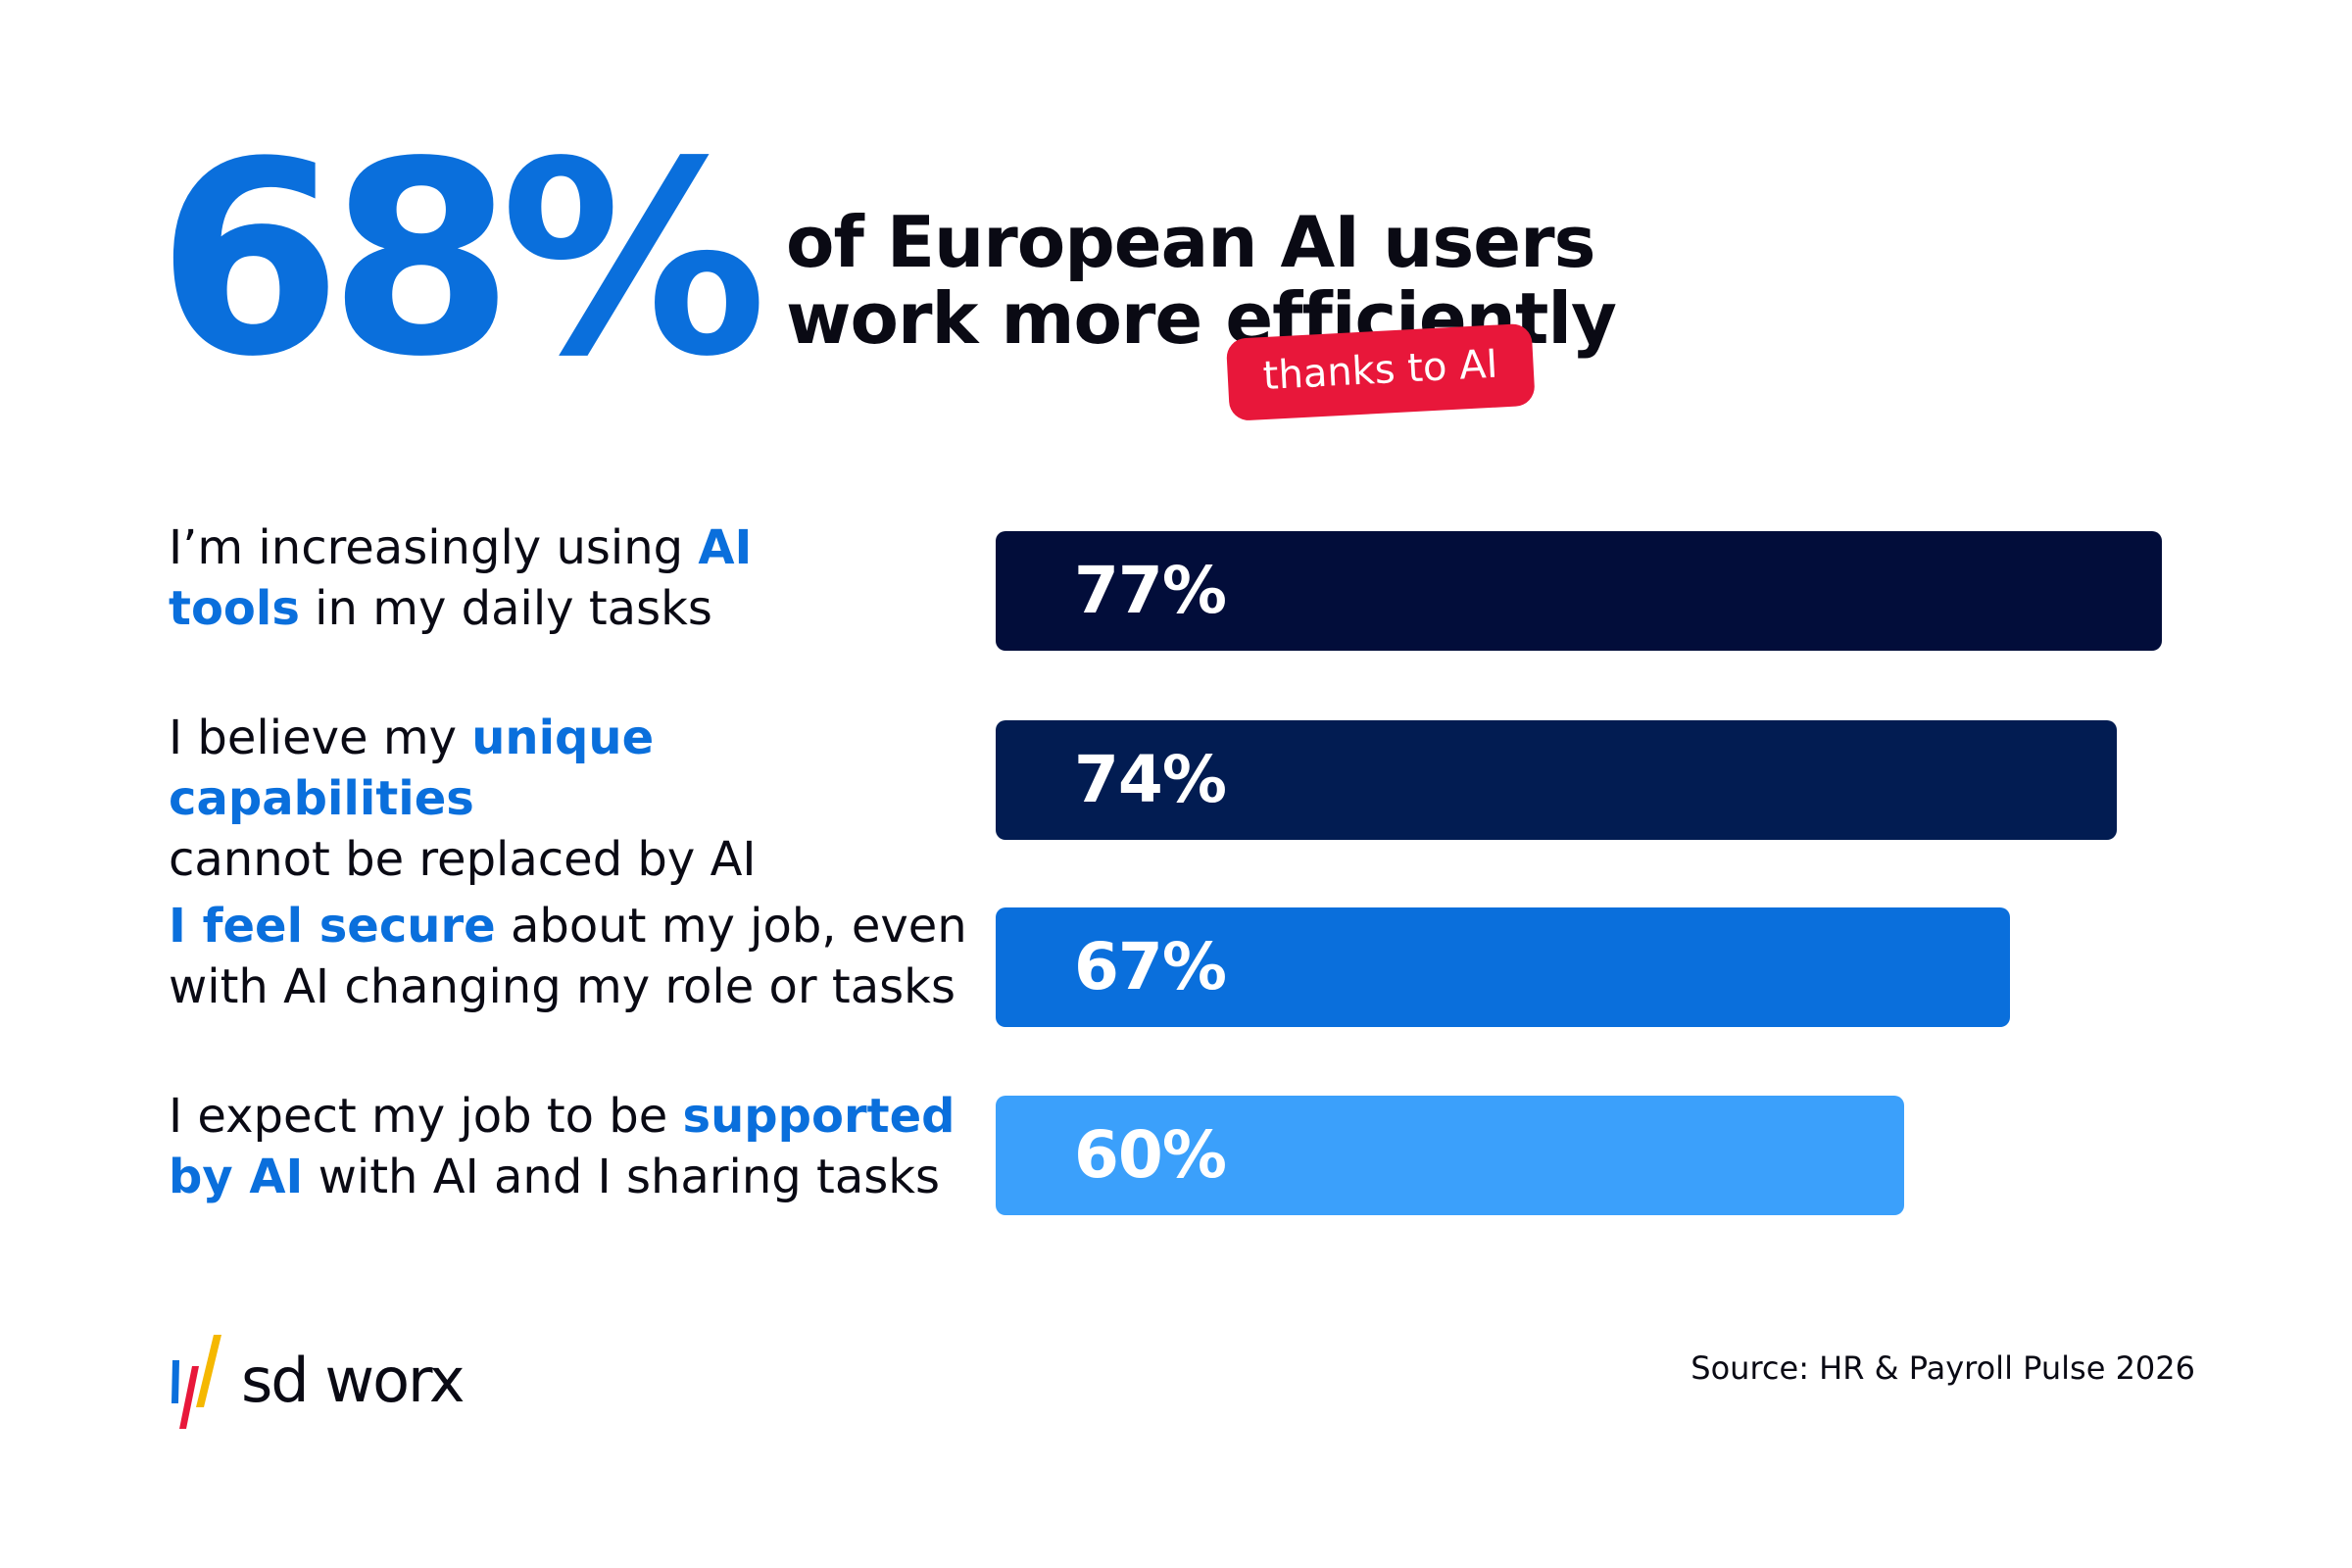 The width and height of the screenshot is (2352, 1568). What do you see at coordinates (434, 547) in the screenshot?
I see `label-text: I’m increasingly using` at bounding box center [434, 547].